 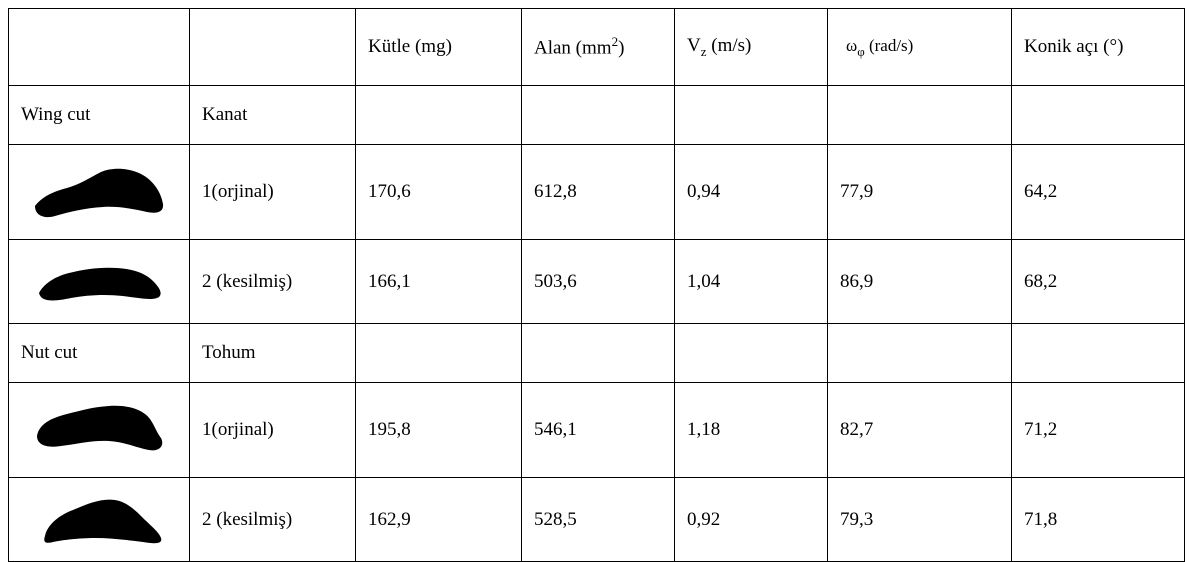 I want to click on header-mass: Kütle (mg), so click(x=438, y=47).